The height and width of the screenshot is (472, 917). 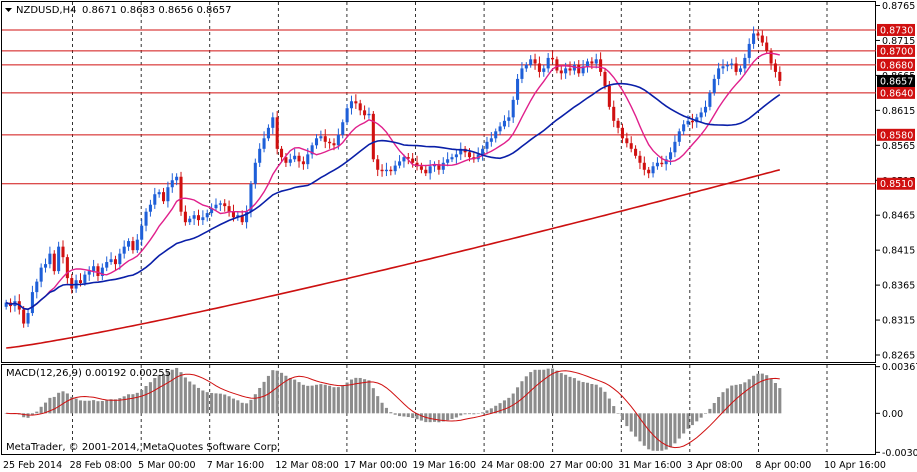 I want to click on symbol-label: NZDUSD,H4, so click(x=46, y=10).